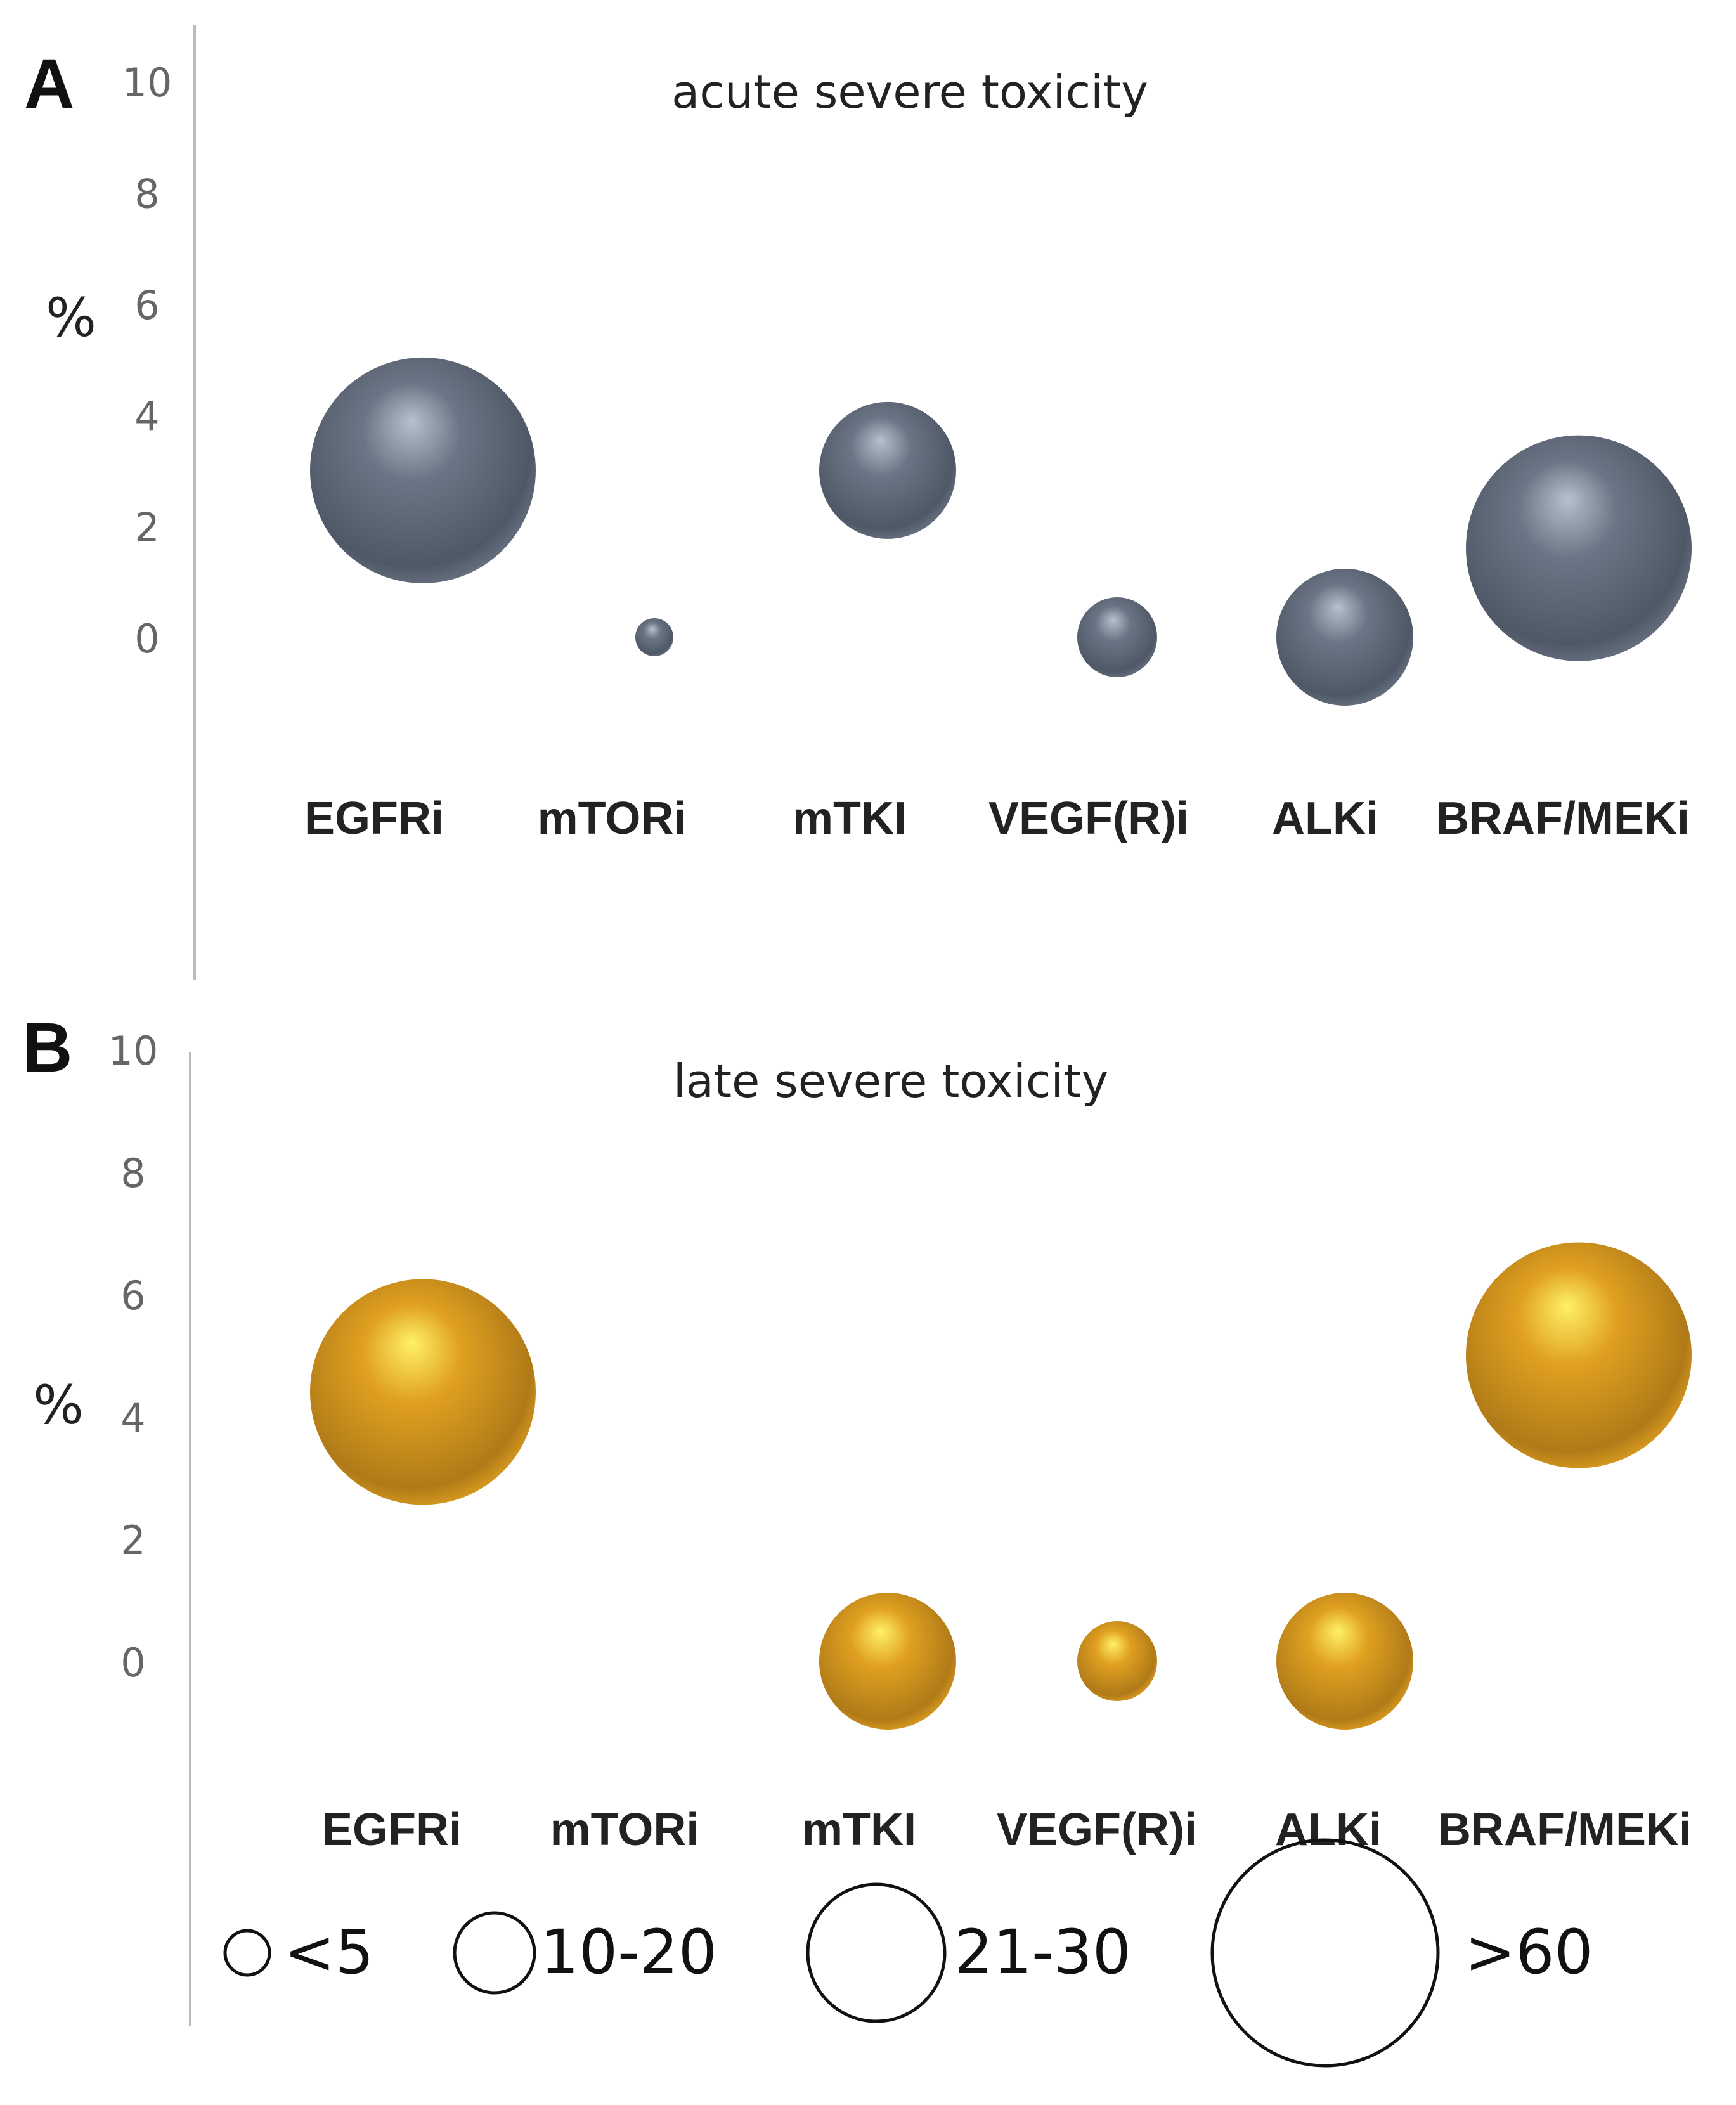 This screenshot has height=2105, width=1736. Describe the element at coordinates (909, 92) in the screenshot. I see `chart-title: acute severe toxicity` at that location.